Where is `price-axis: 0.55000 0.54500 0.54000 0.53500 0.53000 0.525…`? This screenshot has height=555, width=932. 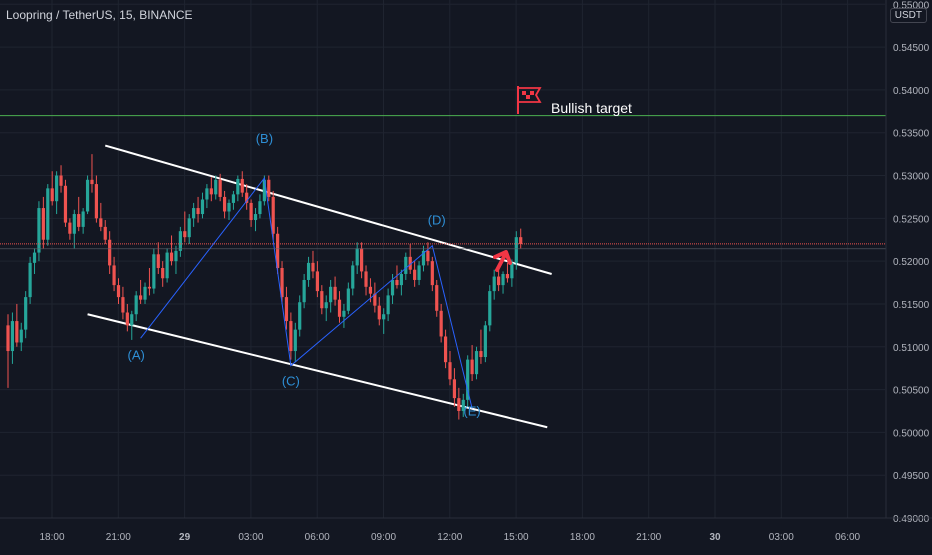
price-axis: 0.55000 0.54500 0.54000 0.53500 0.53000 0.525… is located at coordinates (908, 275).